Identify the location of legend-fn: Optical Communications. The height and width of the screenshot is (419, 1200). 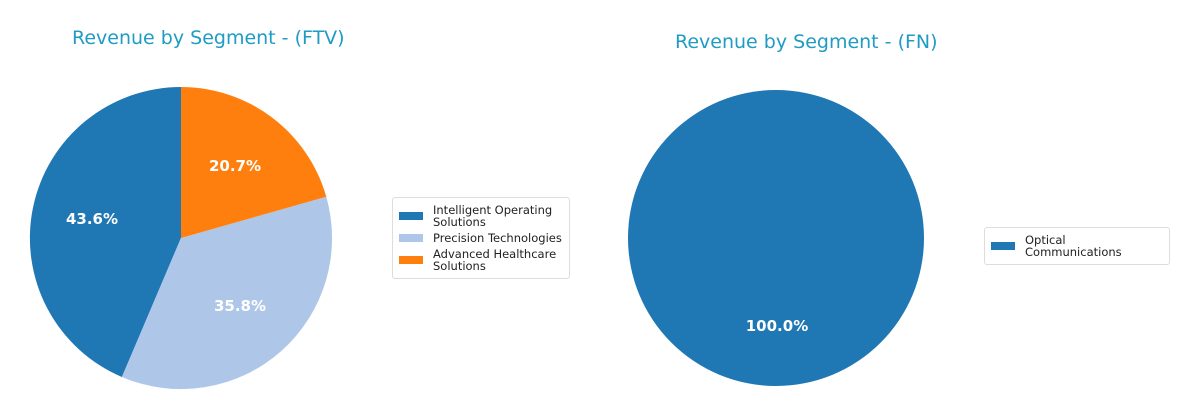
(1077, 246).